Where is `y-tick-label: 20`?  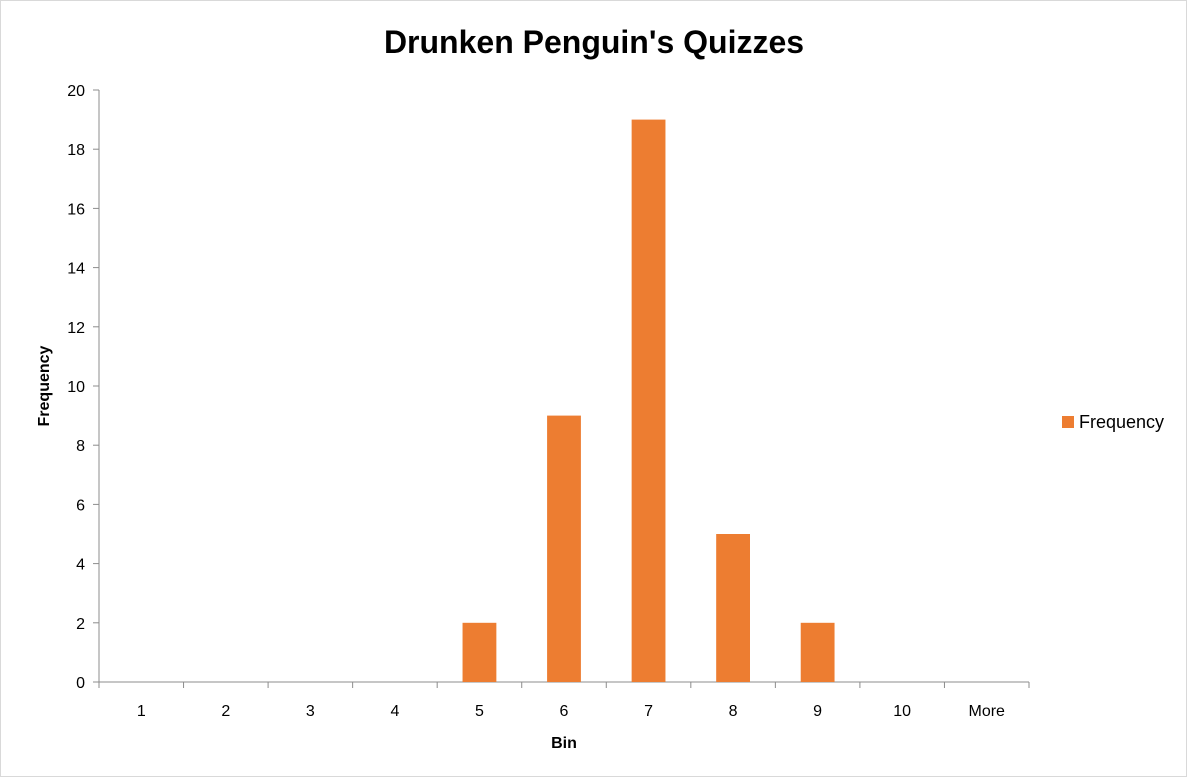
y-tick-label: 20 is located at coordinates (76, 91).